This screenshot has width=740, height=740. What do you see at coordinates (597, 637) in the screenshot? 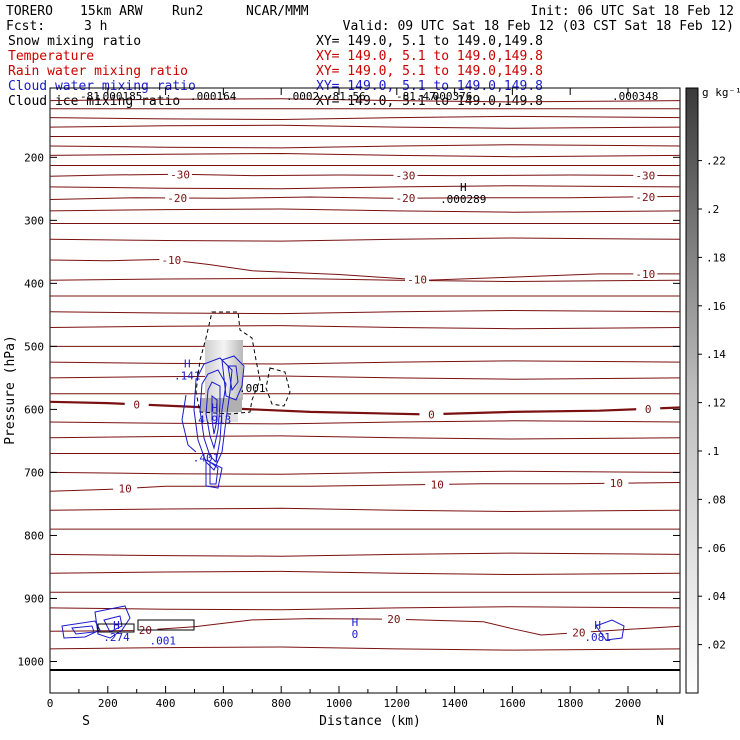
I see `extremum-value: .081` at bounding box center [597, 637].